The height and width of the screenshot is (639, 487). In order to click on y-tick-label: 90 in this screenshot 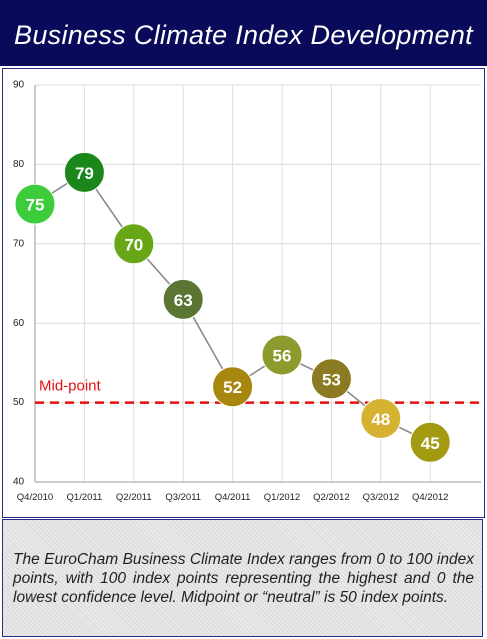, I will do `click(19, 85)`.